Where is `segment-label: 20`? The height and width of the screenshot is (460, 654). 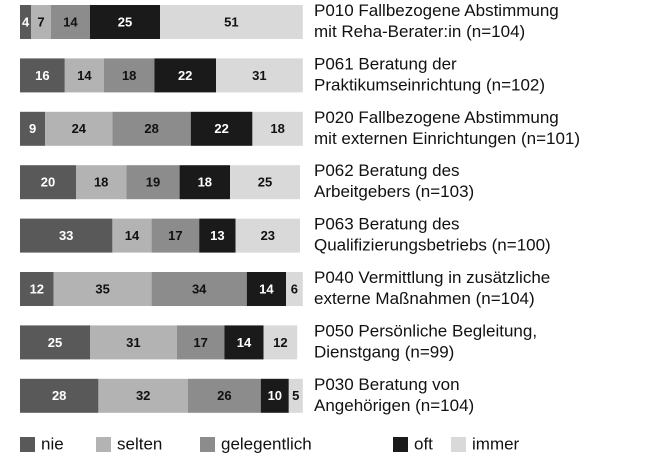
segment-label: 20 is located at coordinates (48, 182).